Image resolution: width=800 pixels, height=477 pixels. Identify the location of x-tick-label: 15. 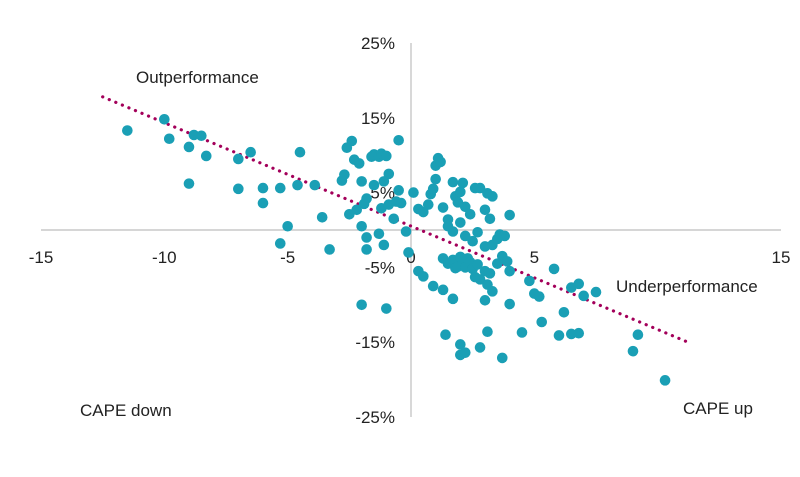
(781, 257).